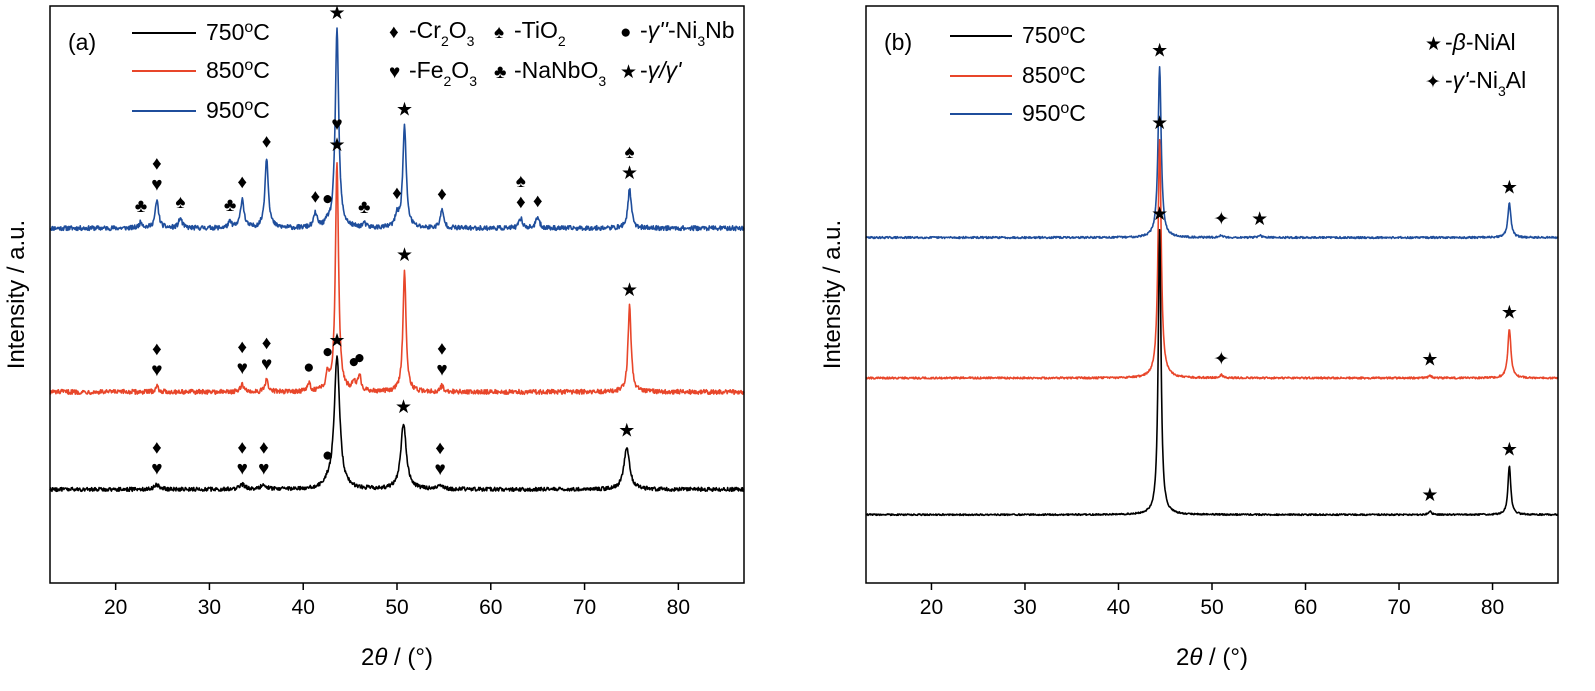 The height and width of the screenshot is (691, 1595). What do you see at coordinates (687, 33) in the screenshot?
I see `phase-key-label: -γ''-Ni3Nb` at bounding box center [687, 33].